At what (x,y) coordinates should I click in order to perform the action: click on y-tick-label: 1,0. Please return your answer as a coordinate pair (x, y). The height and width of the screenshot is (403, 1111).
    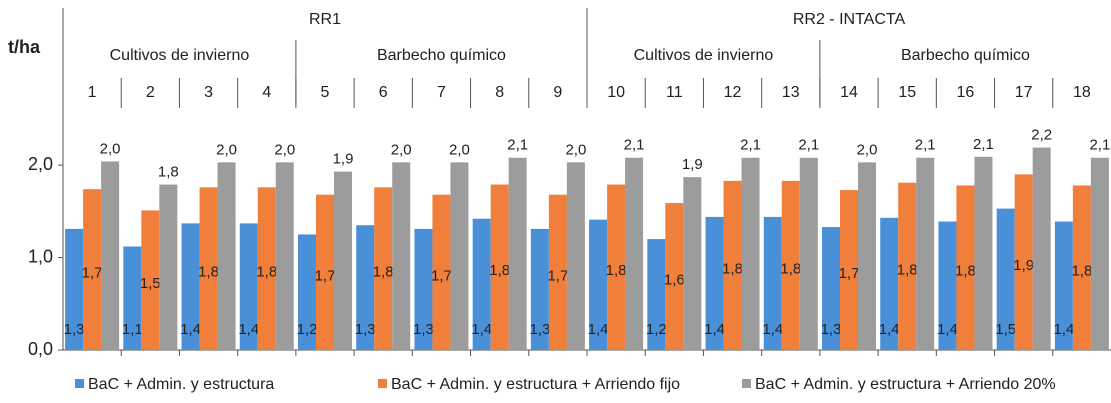
    Looking at the image, I should click on (40, 256).